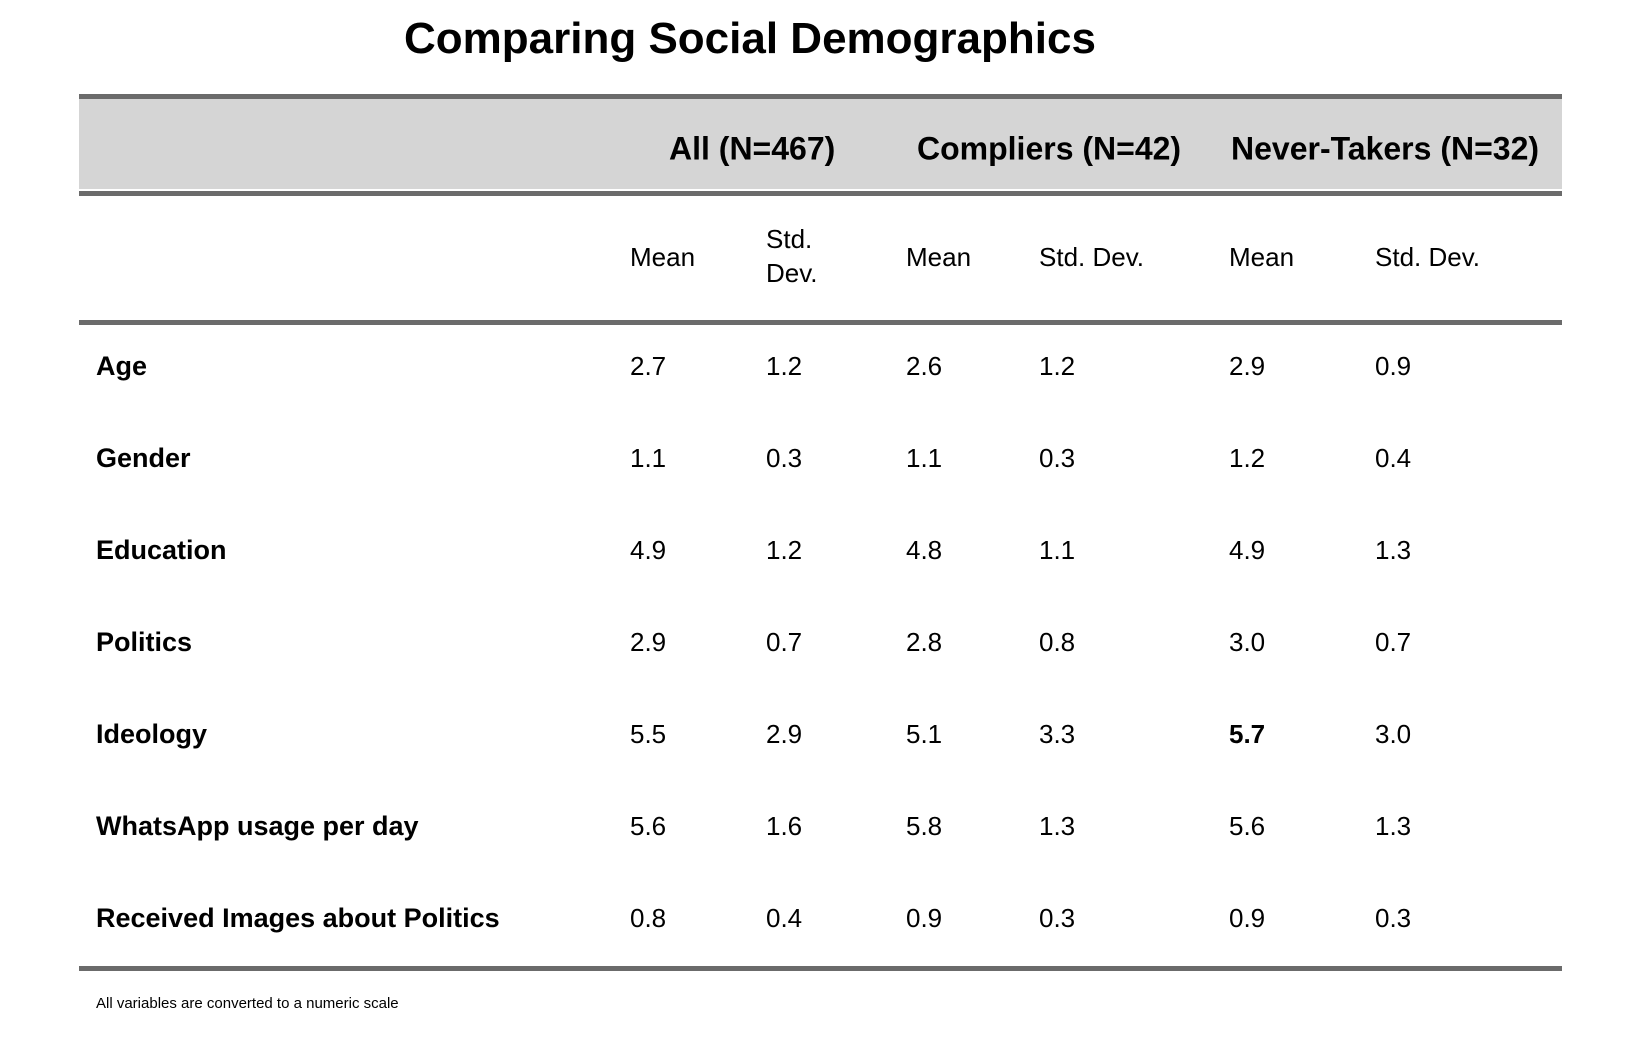 This screenshot has width=1650, height=1038. Describe the element at coordinates (1057, 734) in the screenshot. I see `table-cell: 3.3` at that location.